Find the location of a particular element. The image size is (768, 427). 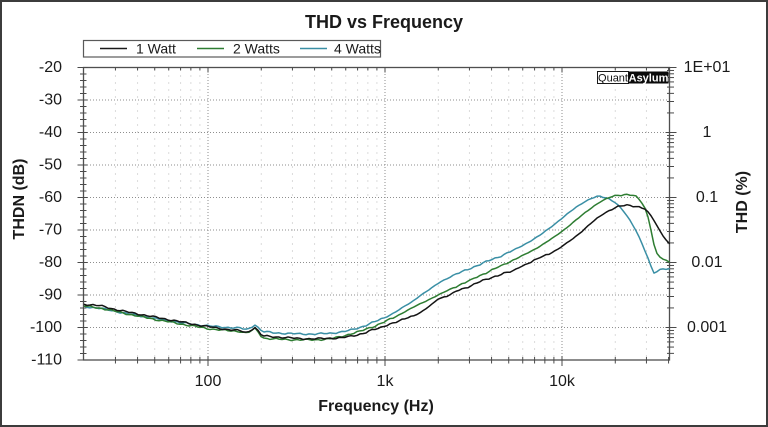

svg-text: -80 is located at coordinates (50, 262).